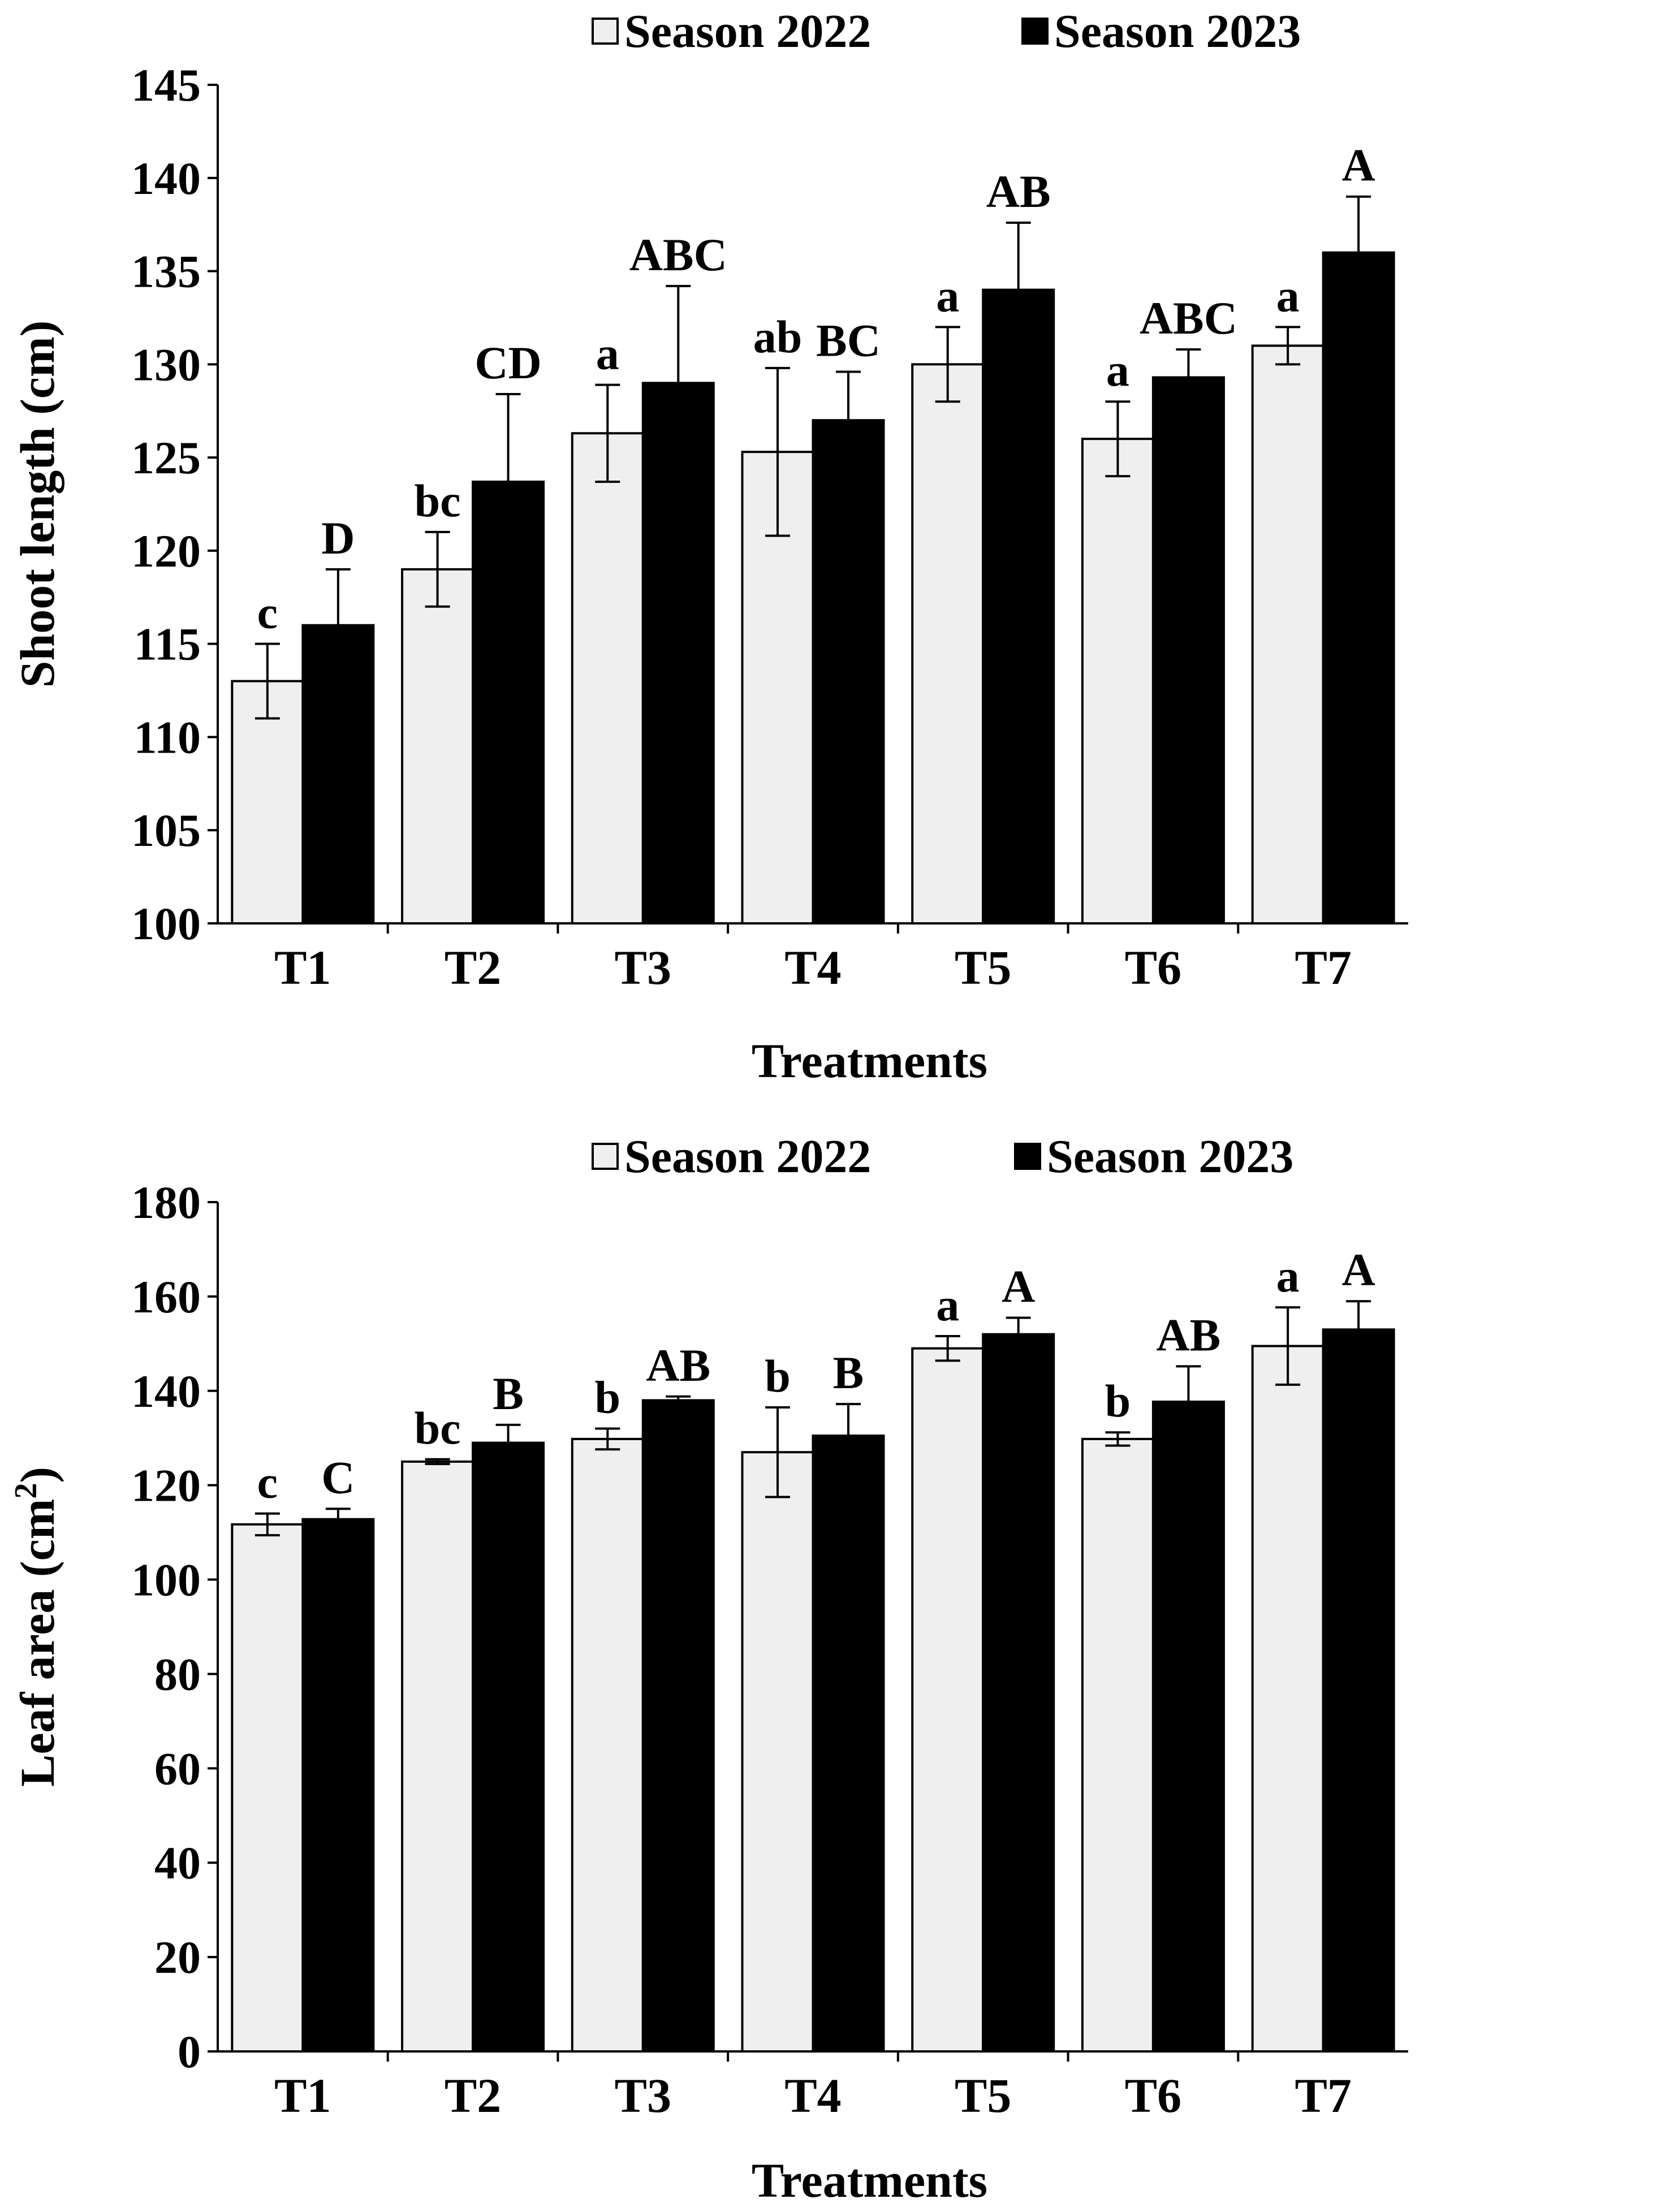  I want to click on y-tick-label: 125, so click(166, 457).